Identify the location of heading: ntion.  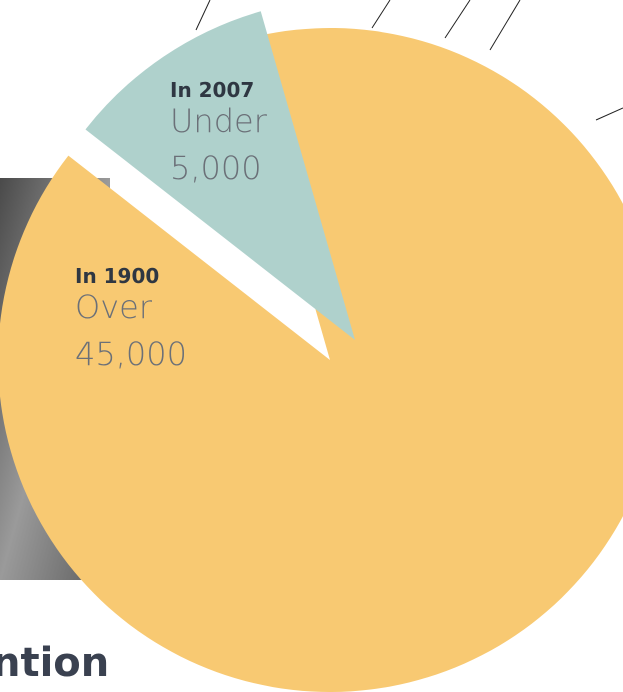
(54, 663).